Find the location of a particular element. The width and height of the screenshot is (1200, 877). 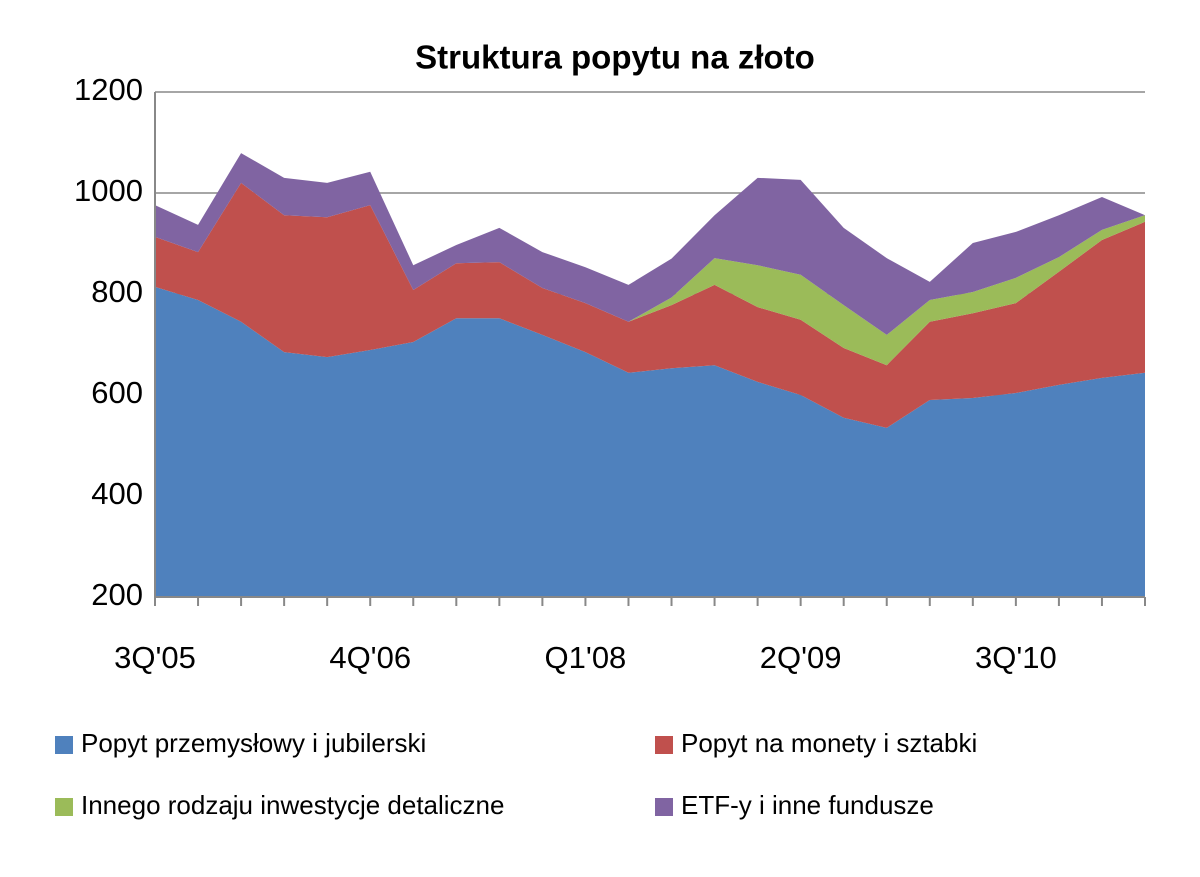

legend-label: Popyt przemysłowy i jubilerski is located at coordinates (253, 743).